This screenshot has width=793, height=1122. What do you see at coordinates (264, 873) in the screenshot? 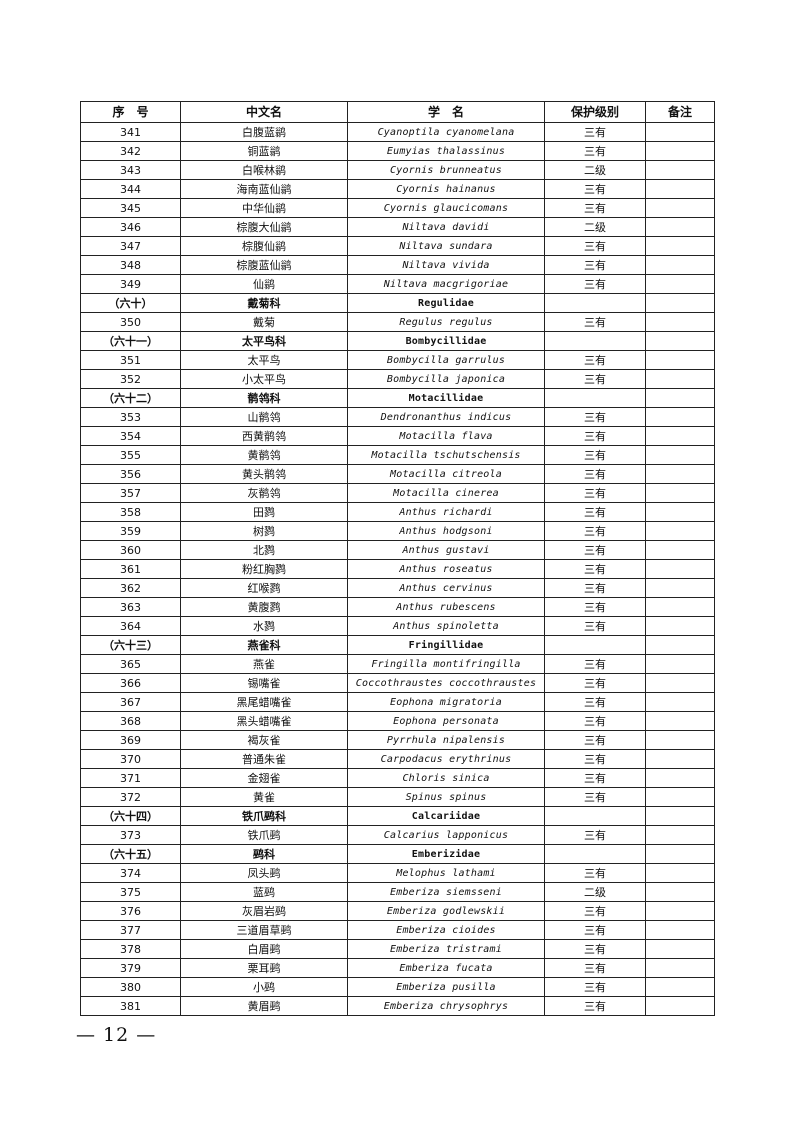
I see `chinese-name-cell: 凤头鹀` at bounding box center [264, 873].